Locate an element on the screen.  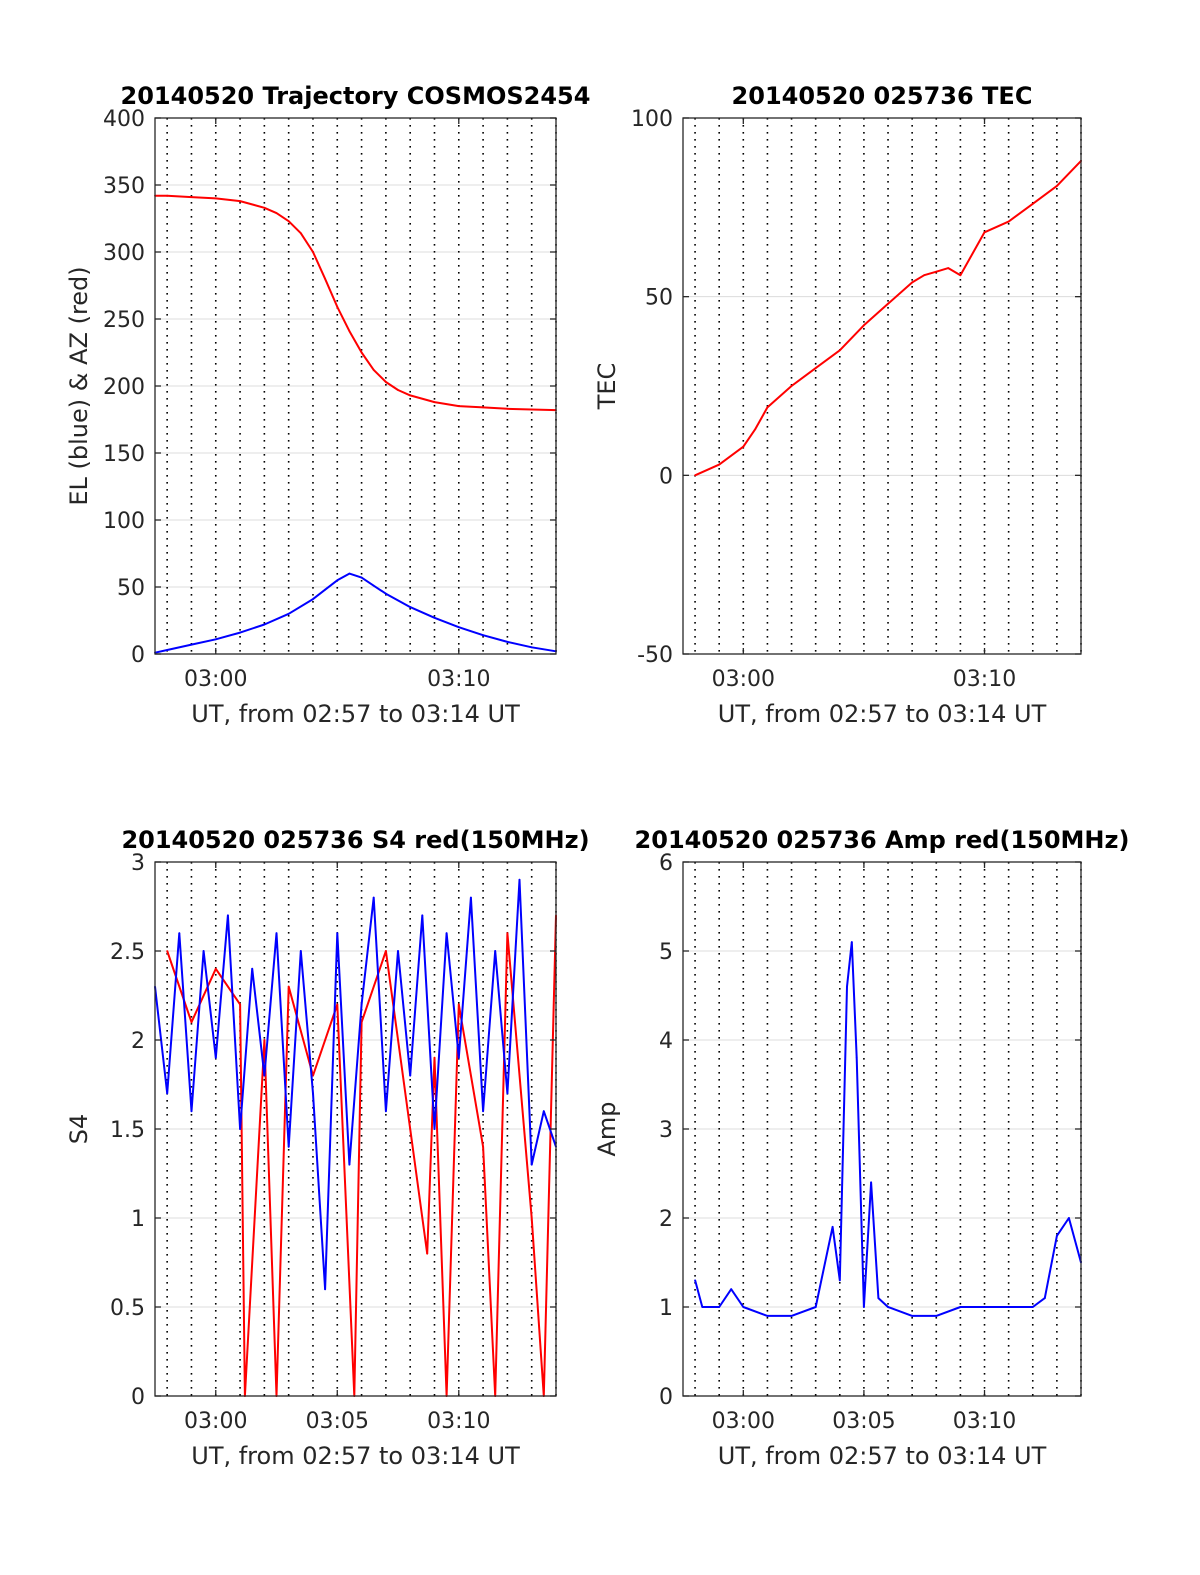
y-tick-label: 200 is located at coordinates (124, 387).